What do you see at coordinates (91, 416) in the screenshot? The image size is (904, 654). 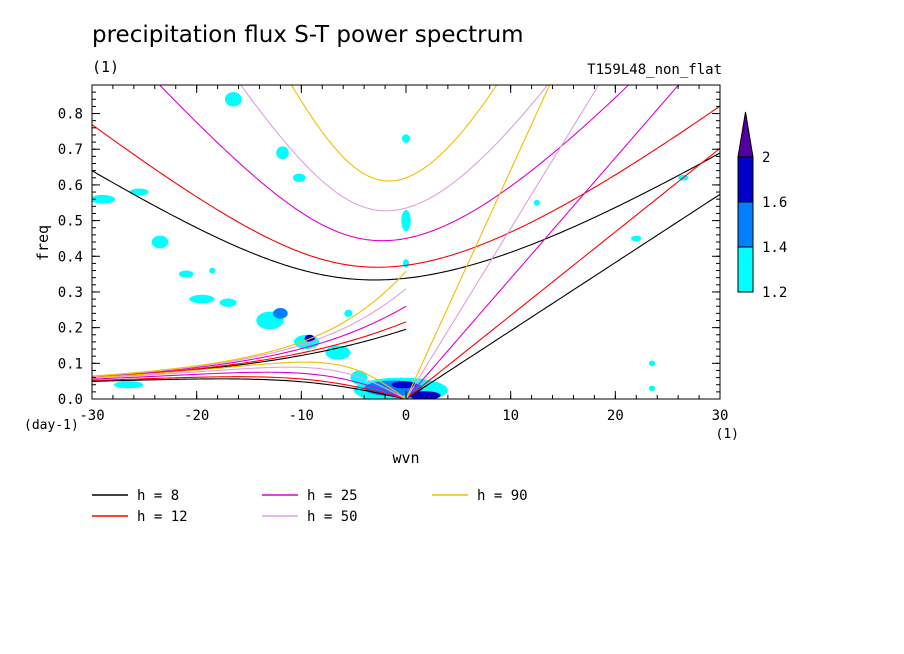 I see `x-tick-label: -30` at bounding box center [91, 416].